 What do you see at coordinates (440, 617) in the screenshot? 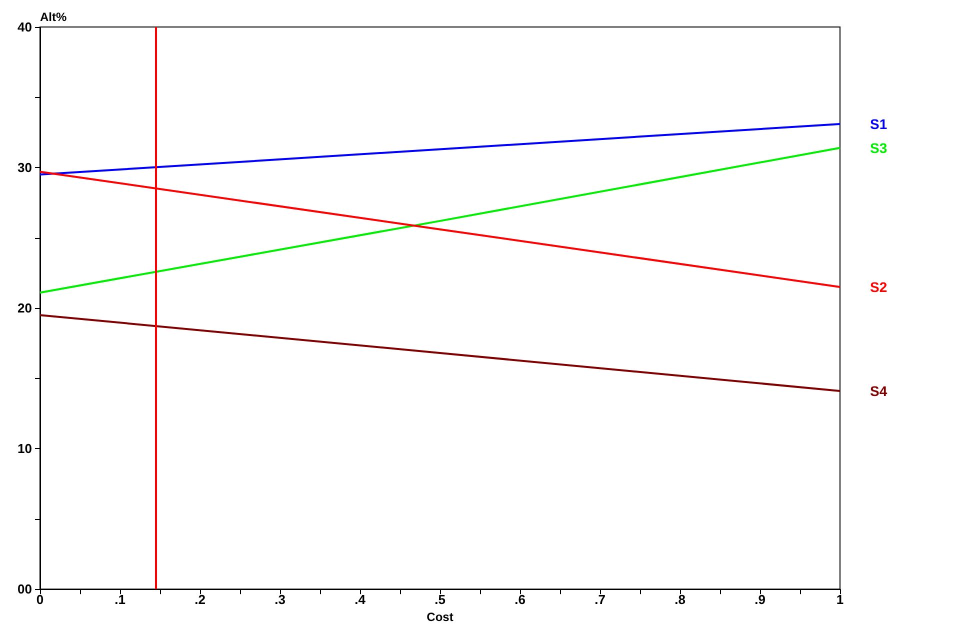
I see `x-axis-title: Cost` at bounding box center [440, 617].